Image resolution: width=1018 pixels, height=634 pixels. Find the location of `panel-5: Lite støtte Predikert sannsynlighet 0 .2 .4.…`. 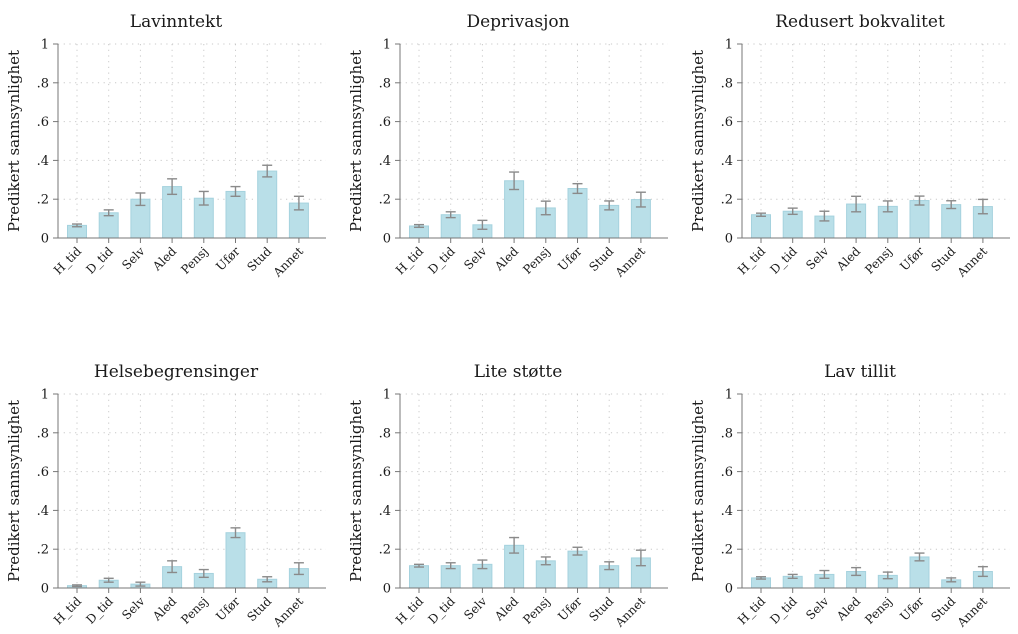

panel-5: Lite støtte Predikert sannsynlighet 0 .2 .4.… is located at coordinates (507, 496).